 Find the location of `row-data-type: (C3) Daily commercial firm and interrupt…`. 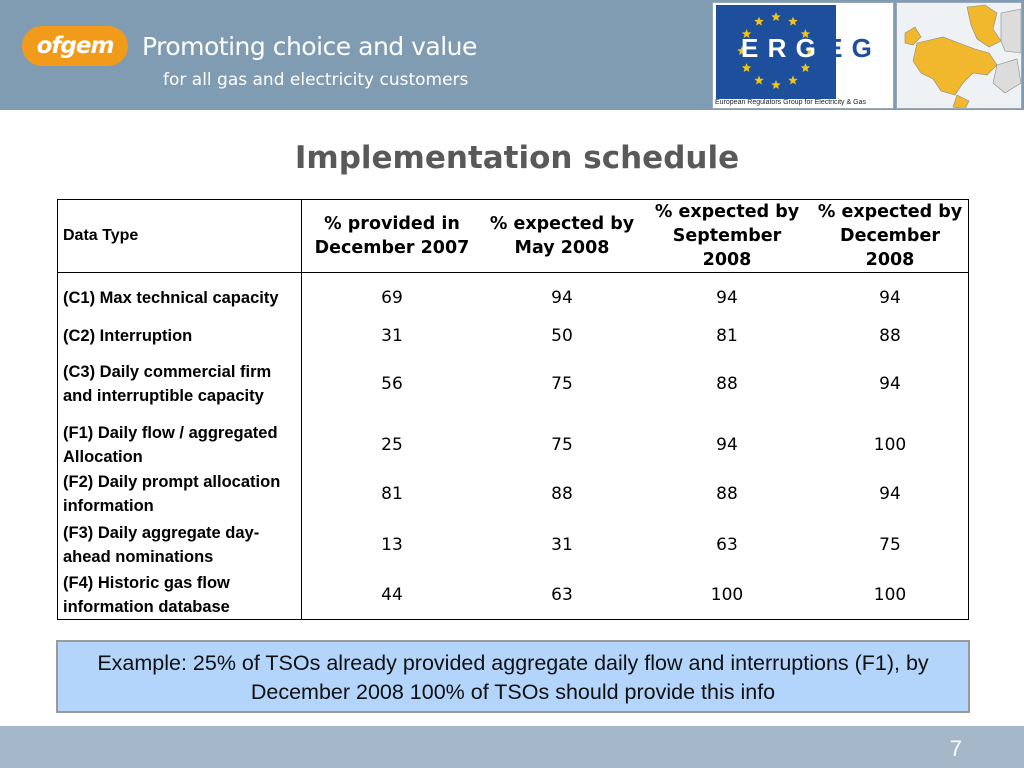

row-data-type: (C3) Daily commercial firm and interrupt… is located at coordinates (179, 384).